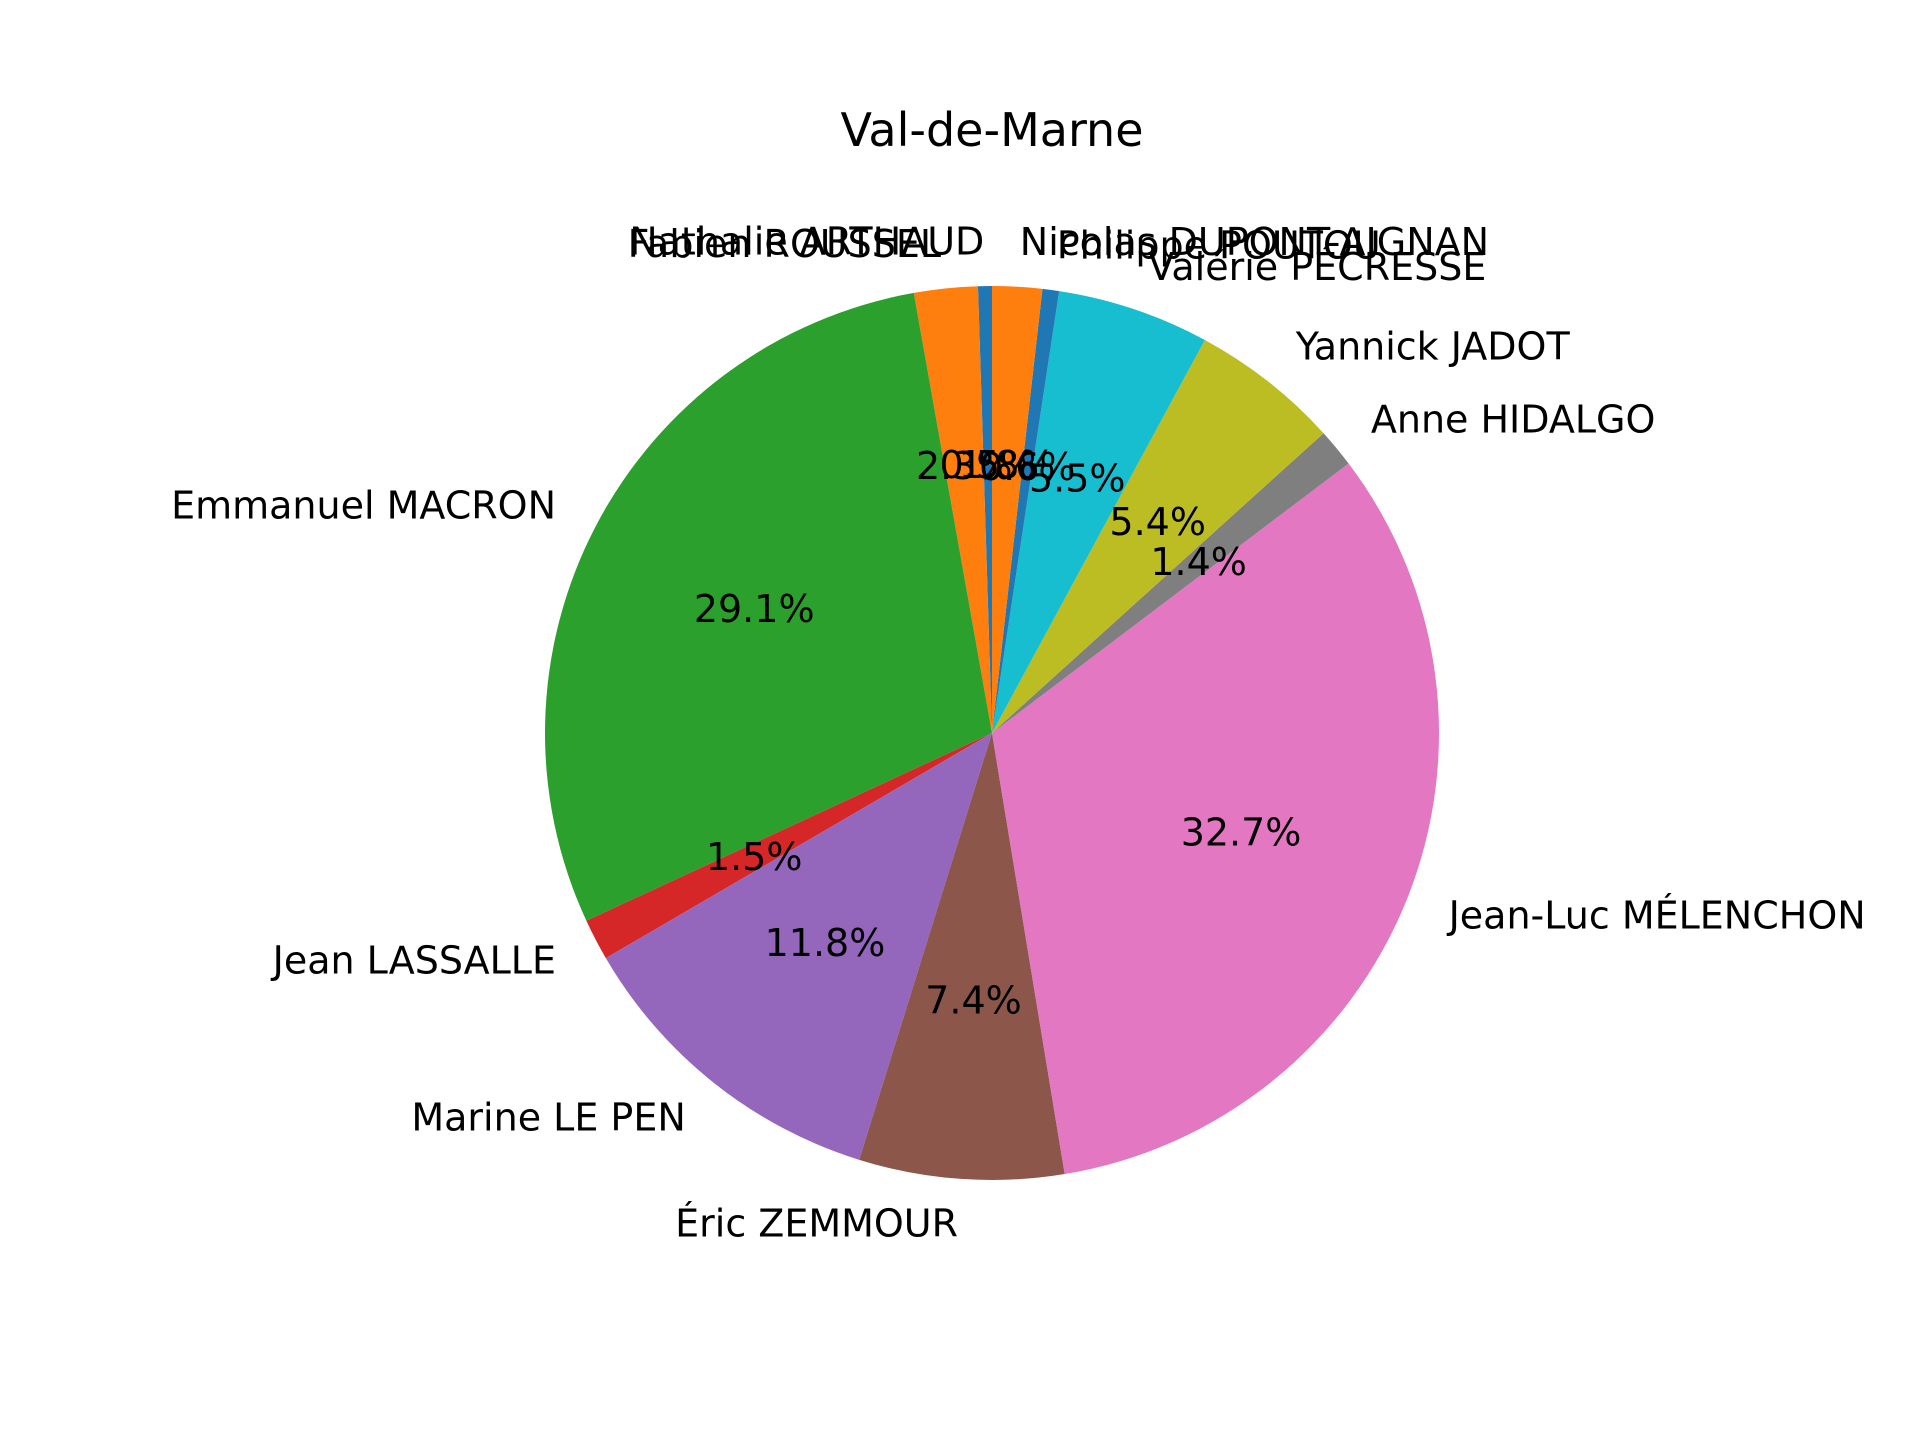 The height and width of the screenshot is (1440, 1920). What do you see at coordinates (1007, 465) in the screenshot?
I see `percent-label-nicolas-dupont-aignan: 1.8%` at bounding box center [1007, 465].